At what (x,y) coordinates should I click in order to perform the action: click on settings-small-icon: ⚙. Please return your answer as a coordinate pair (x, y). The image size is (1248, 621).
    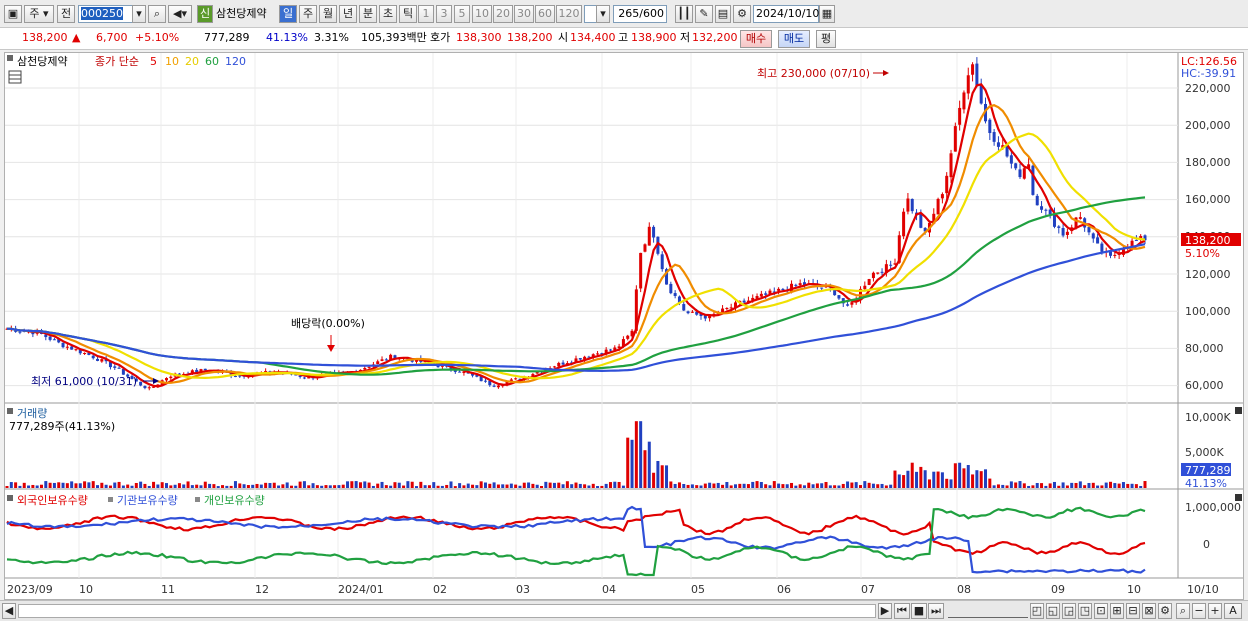
    Looking at the image, I should click on (1165, 611).